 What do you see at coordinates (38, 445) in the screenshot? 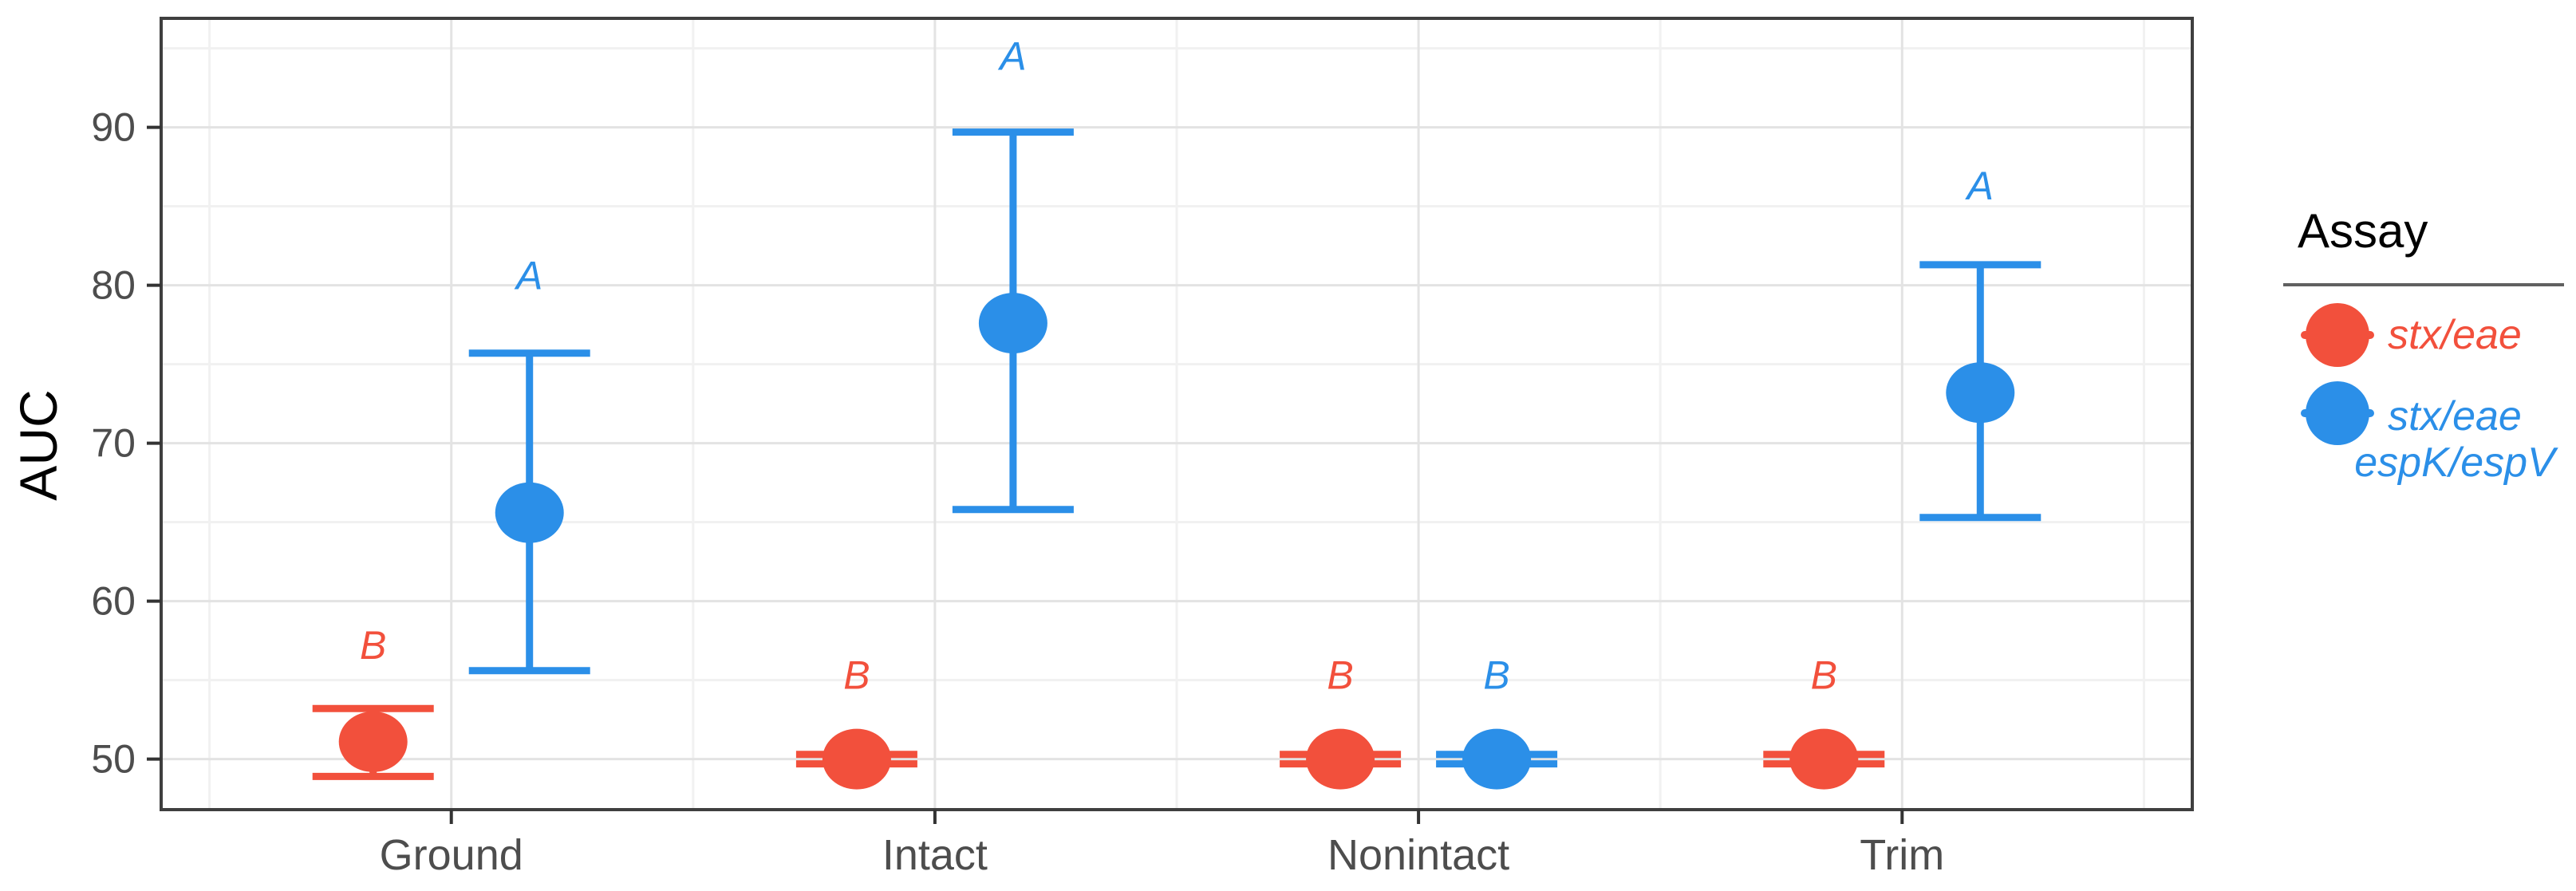
I see `y-axis-title: AUC` at bounding box center [38, 445].